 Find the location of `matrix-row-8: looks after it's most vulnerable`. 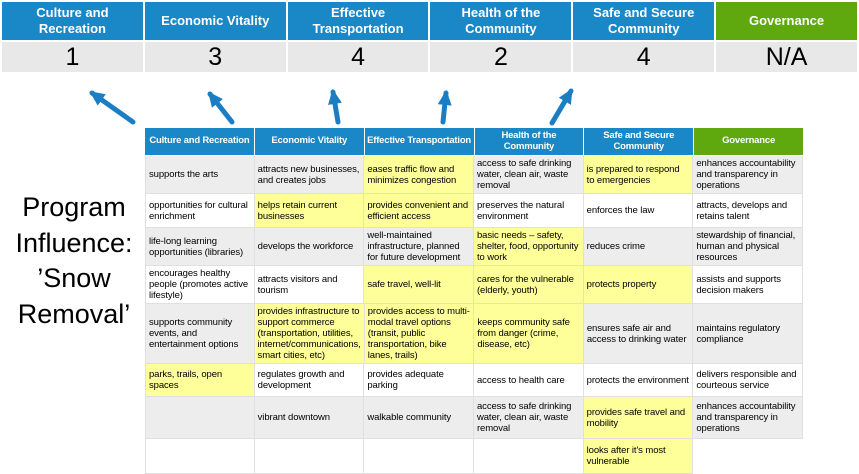

matrix-row-8: looks after it's most vulnerable is located at coordinates (474, 456).